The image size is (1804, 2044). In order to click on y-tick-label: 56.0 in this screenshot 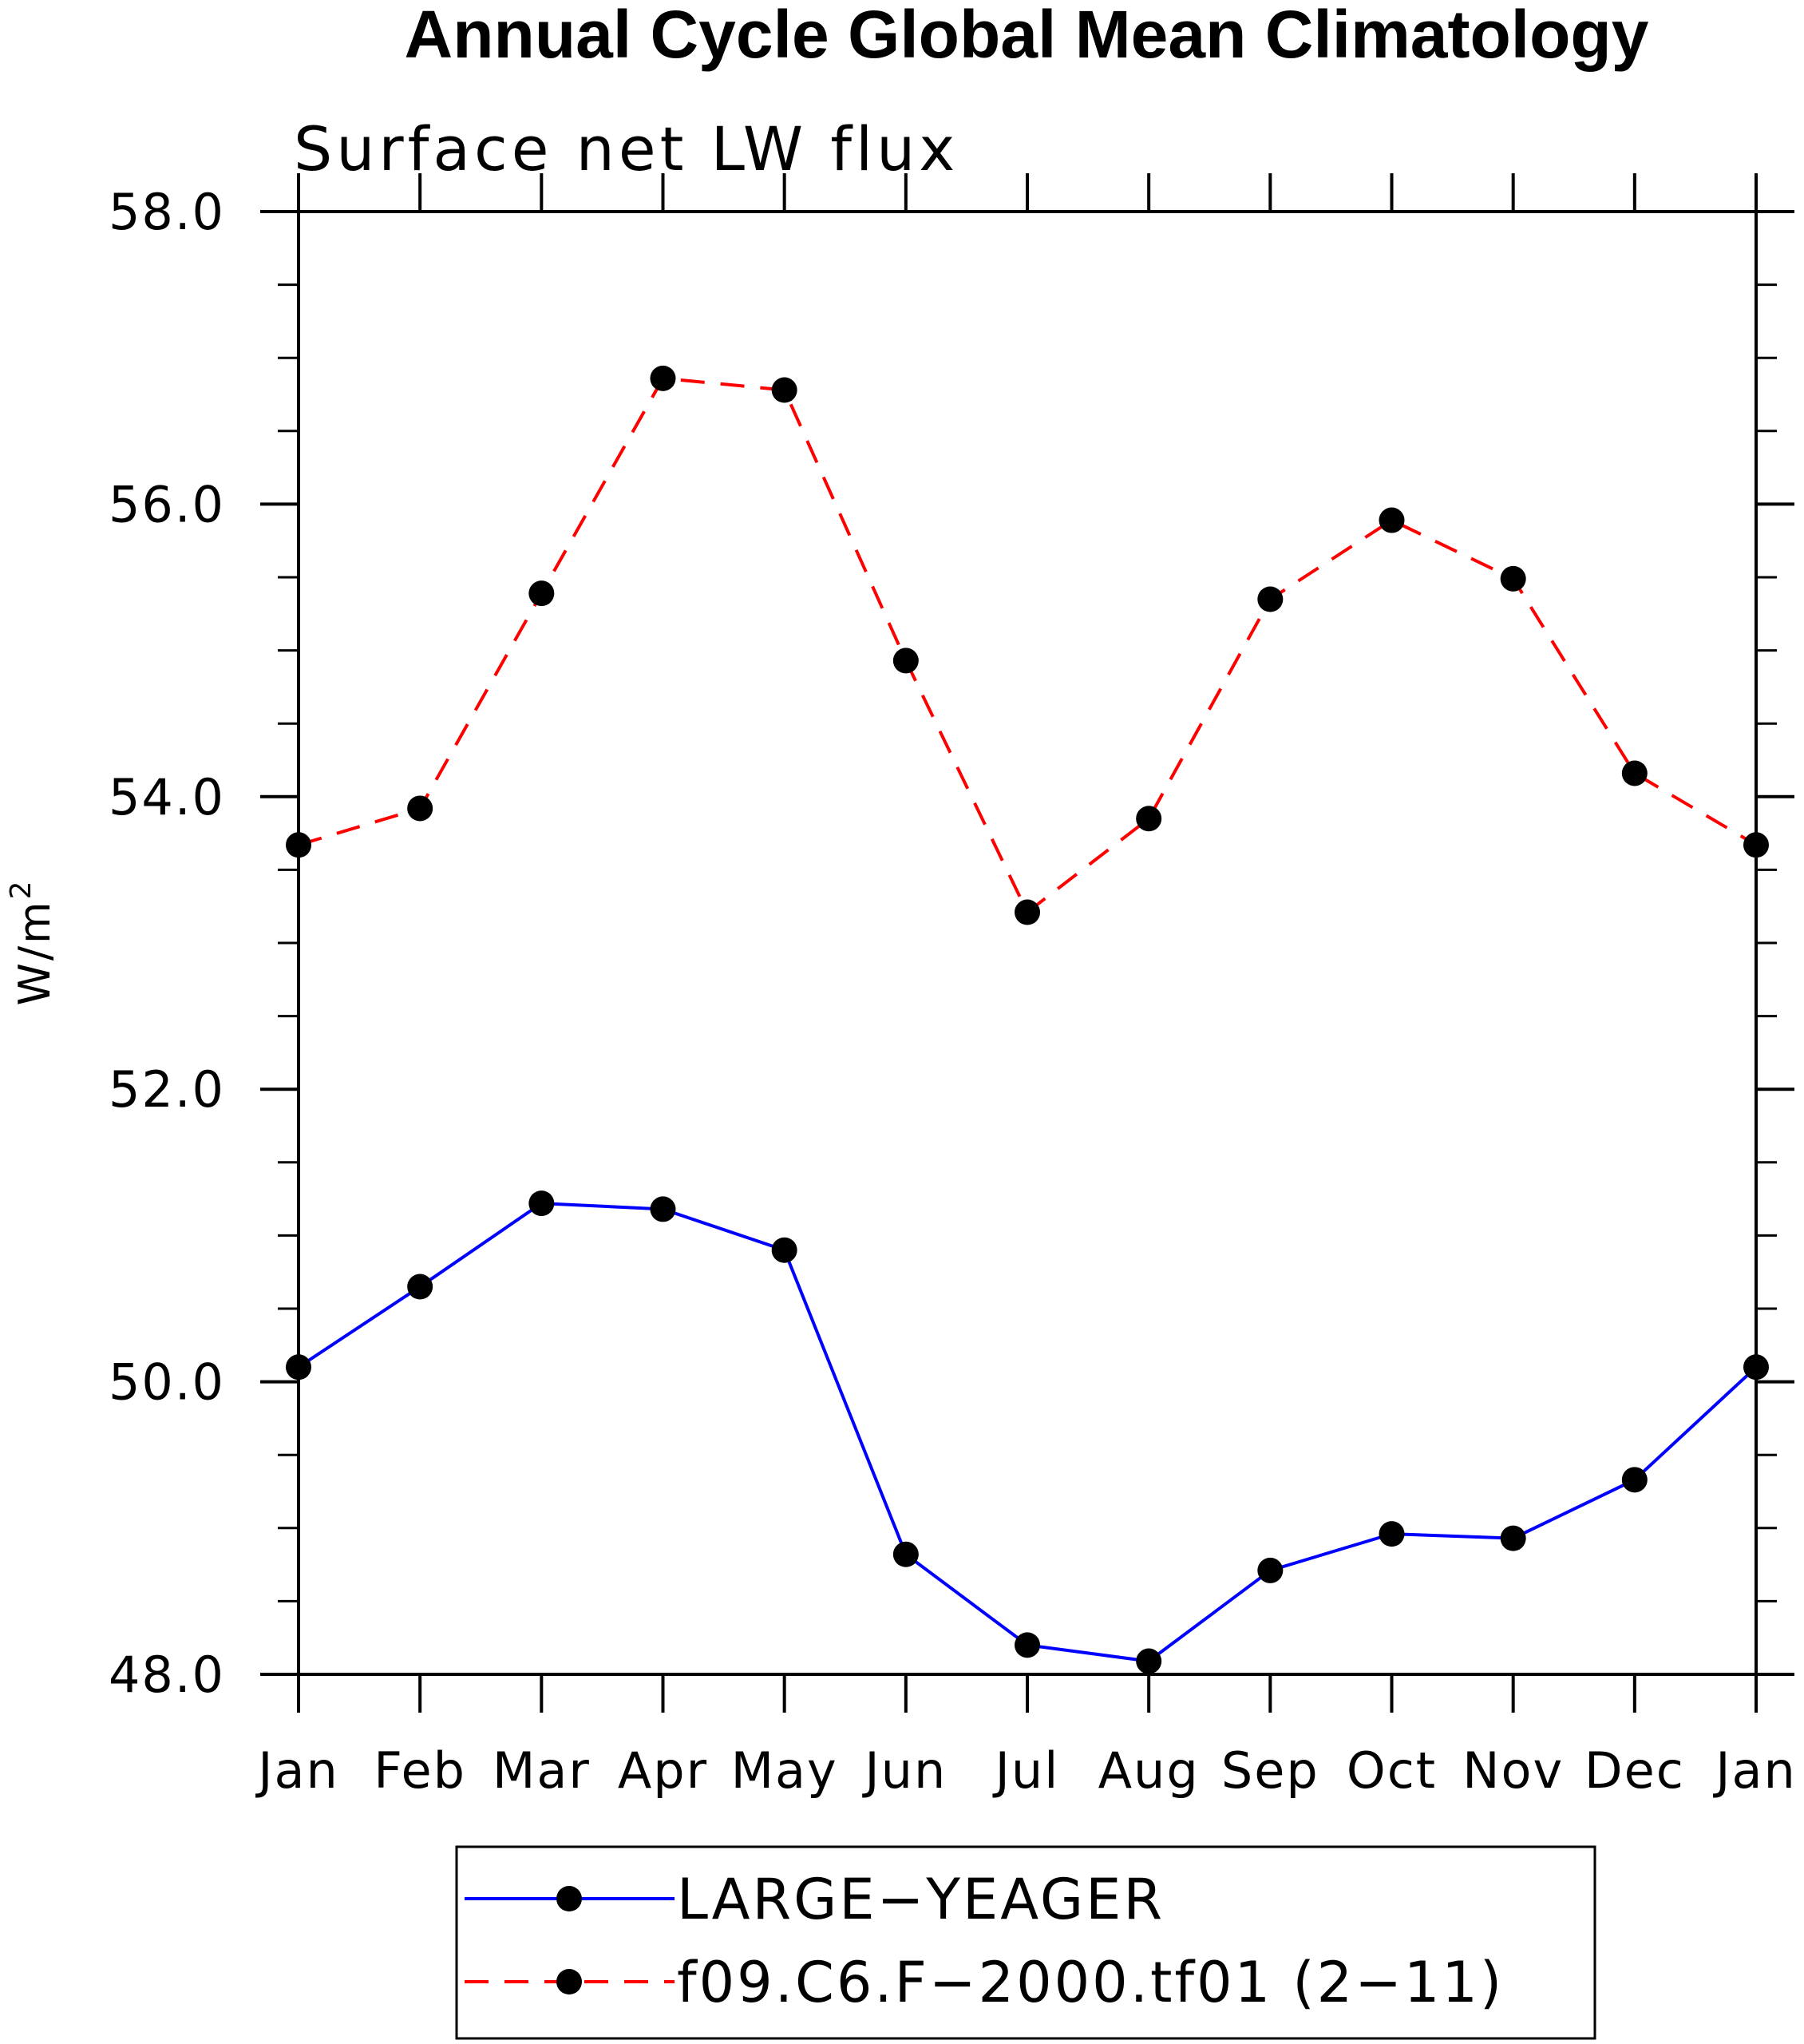, I will do `click(167, 504)`.